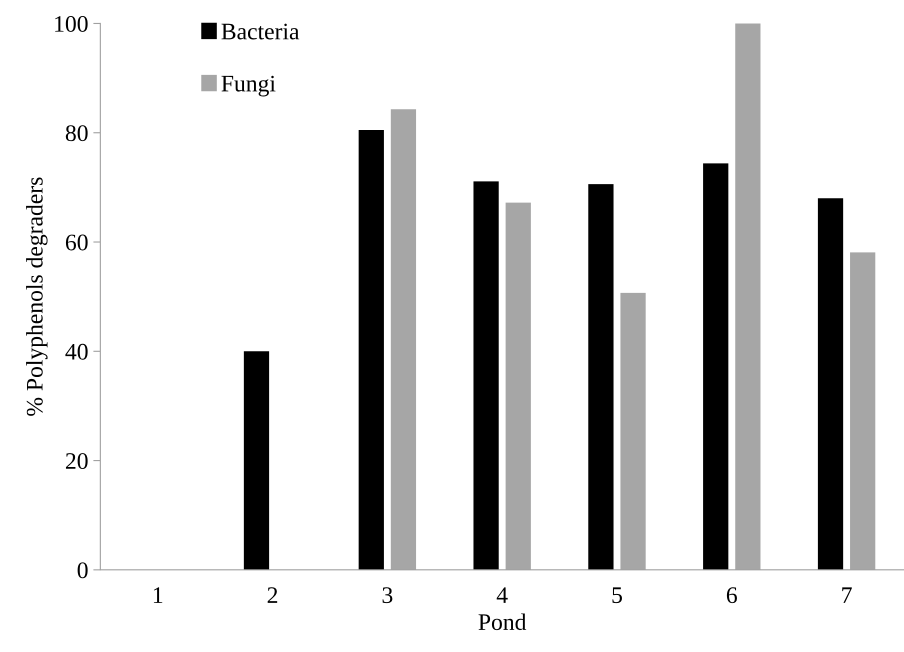  I want to click on y-tick-label: 20, so click(77, 461).